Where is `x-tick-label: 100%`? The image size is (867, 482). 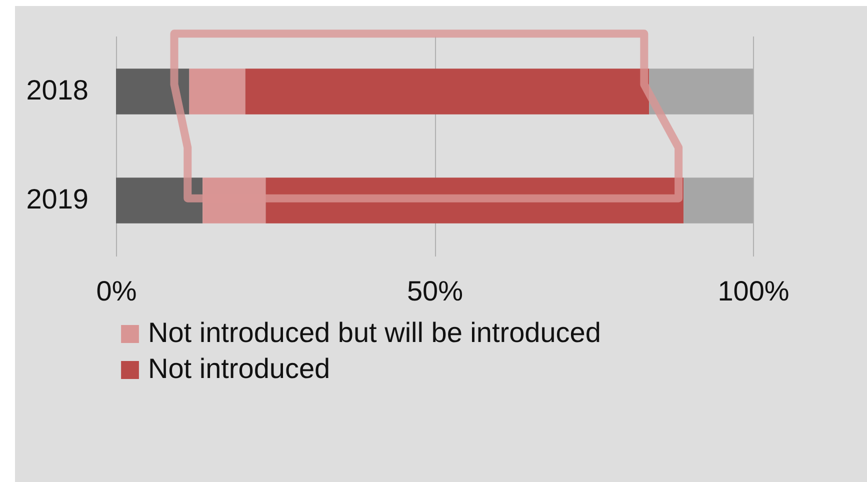
x-tick-label: 100% is located at coordinates (754, 291).